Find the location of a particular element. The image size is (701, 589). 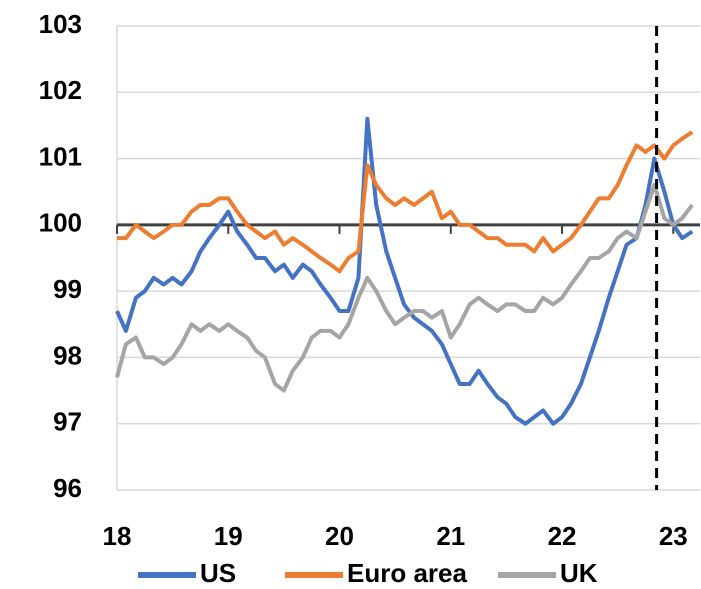

x-tick-label: 20 is located at coordinates (339, 536).